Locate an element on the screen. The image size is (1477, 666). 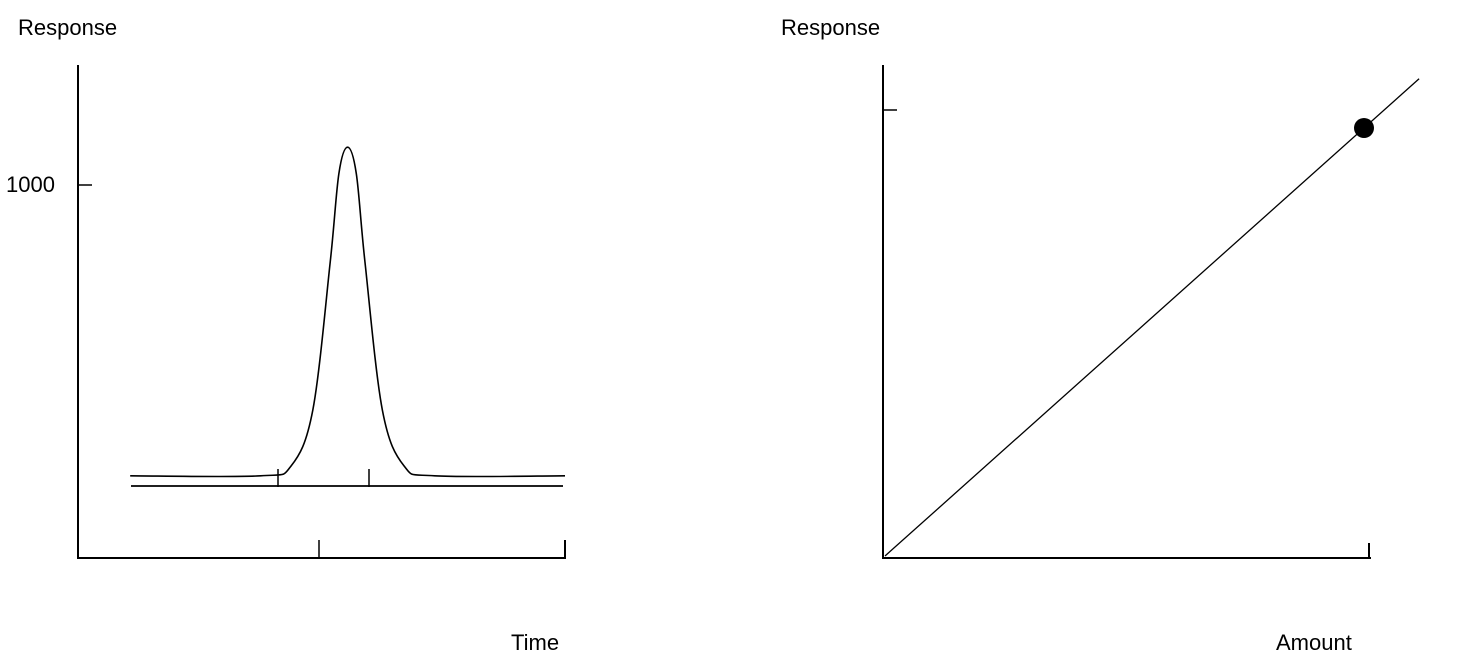
left-y-tick-label-1000: 1000 is located at coordinates (30, 184).